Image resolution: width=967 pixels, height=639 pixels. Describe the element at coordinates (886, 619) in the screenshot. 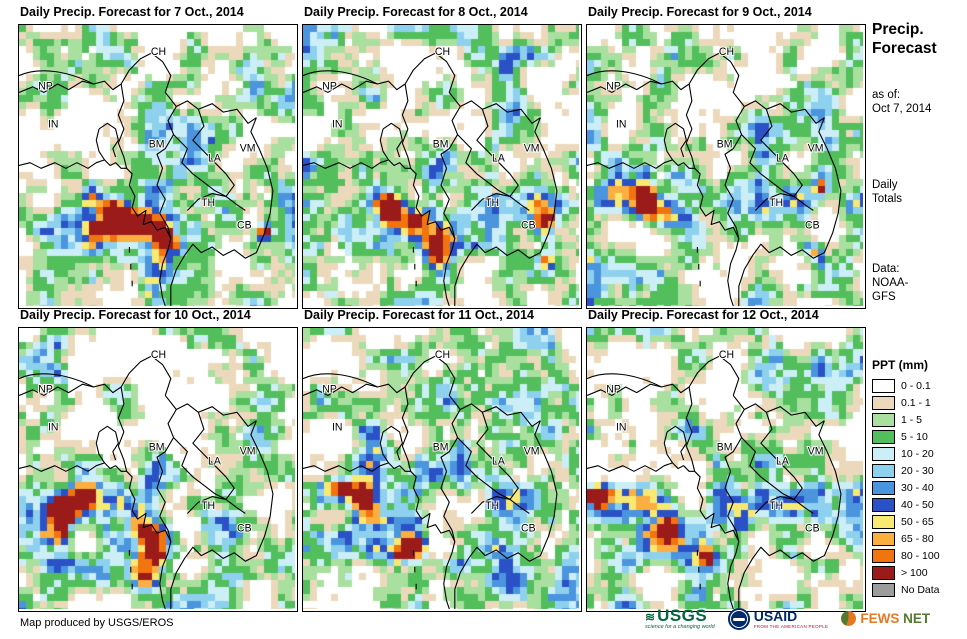

I see `fewsnet-logo: FEWS NET` at that location.